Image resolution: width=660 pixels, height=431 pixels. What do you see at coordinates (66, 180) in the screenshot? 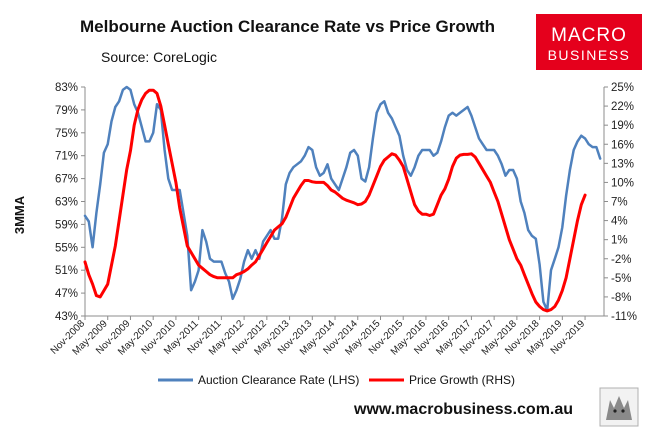
I see `y-left-tick-label: 67%` at bounding box center [66, 180].